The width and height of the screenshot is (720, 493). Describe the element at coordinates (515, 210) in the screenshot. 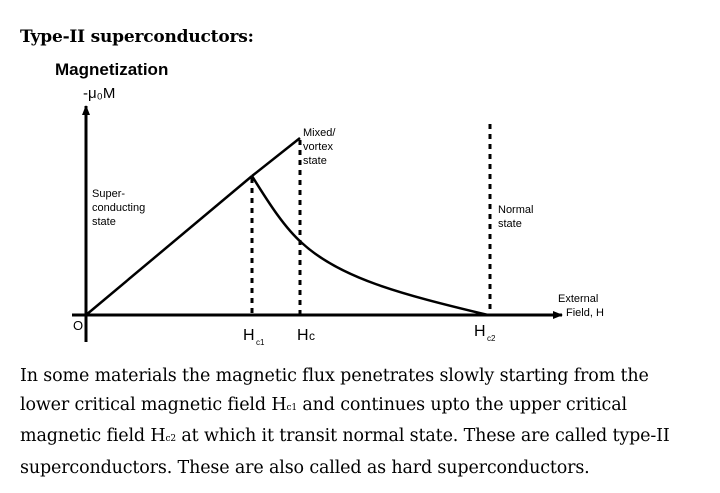

I see `svg-text: Normal` at that location.